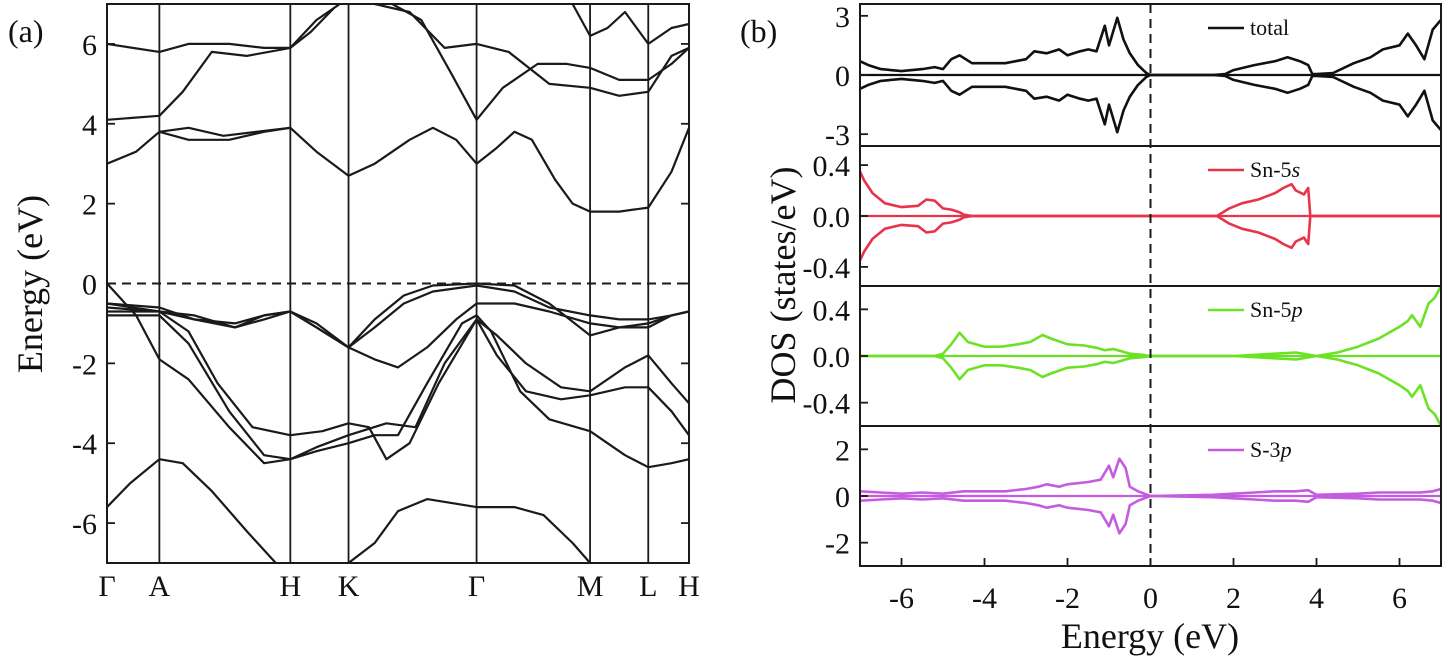 This screenshot has height=663, width=1448. Describe the element at coordinates (26, 31) in the screenshot. I see `panel-label-a: (a)` at that location.